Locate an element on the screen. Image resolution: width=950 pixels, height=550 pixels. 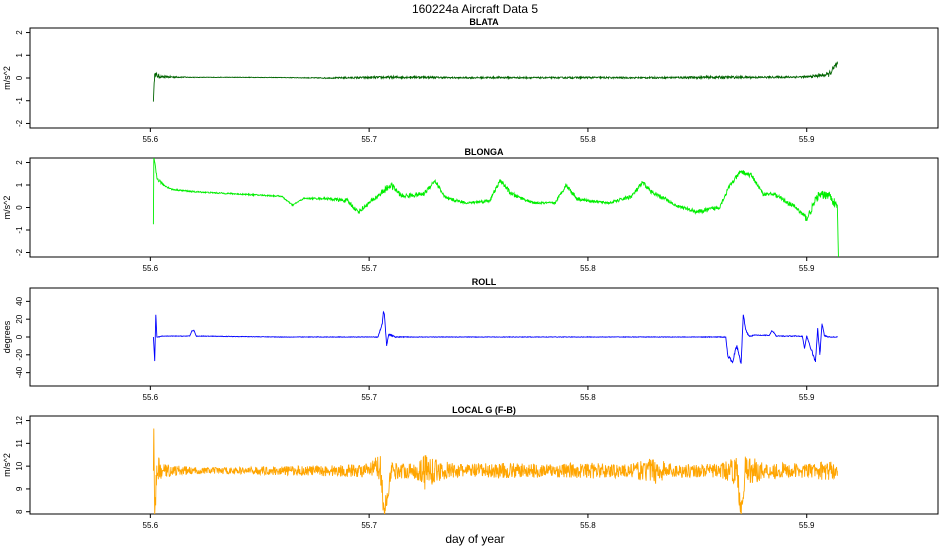
y-tick-label: 11 is located at coordinates (19, 443).